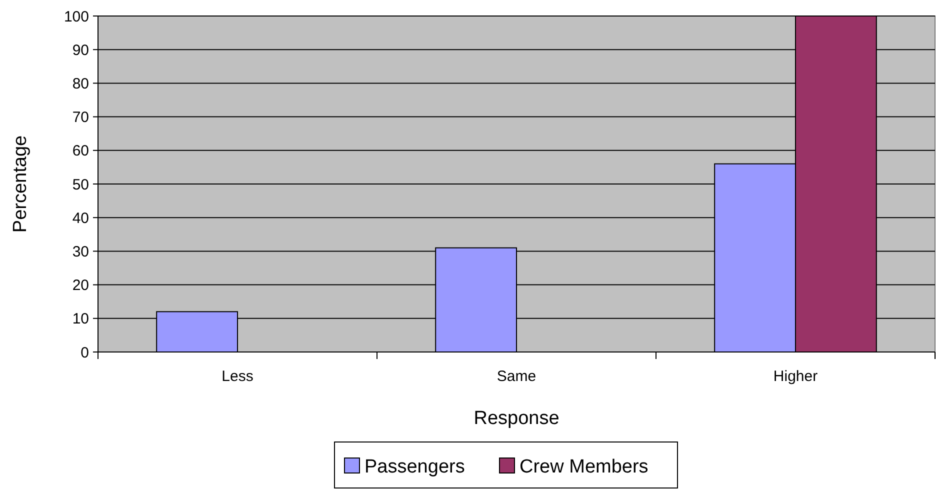 Image resolution: width=936 pixels, height=504 pixels. What do you see at coordinates (80, 117) in the screenshot?
I see `y-tick-label: 70` at bounding box center [80, 117].